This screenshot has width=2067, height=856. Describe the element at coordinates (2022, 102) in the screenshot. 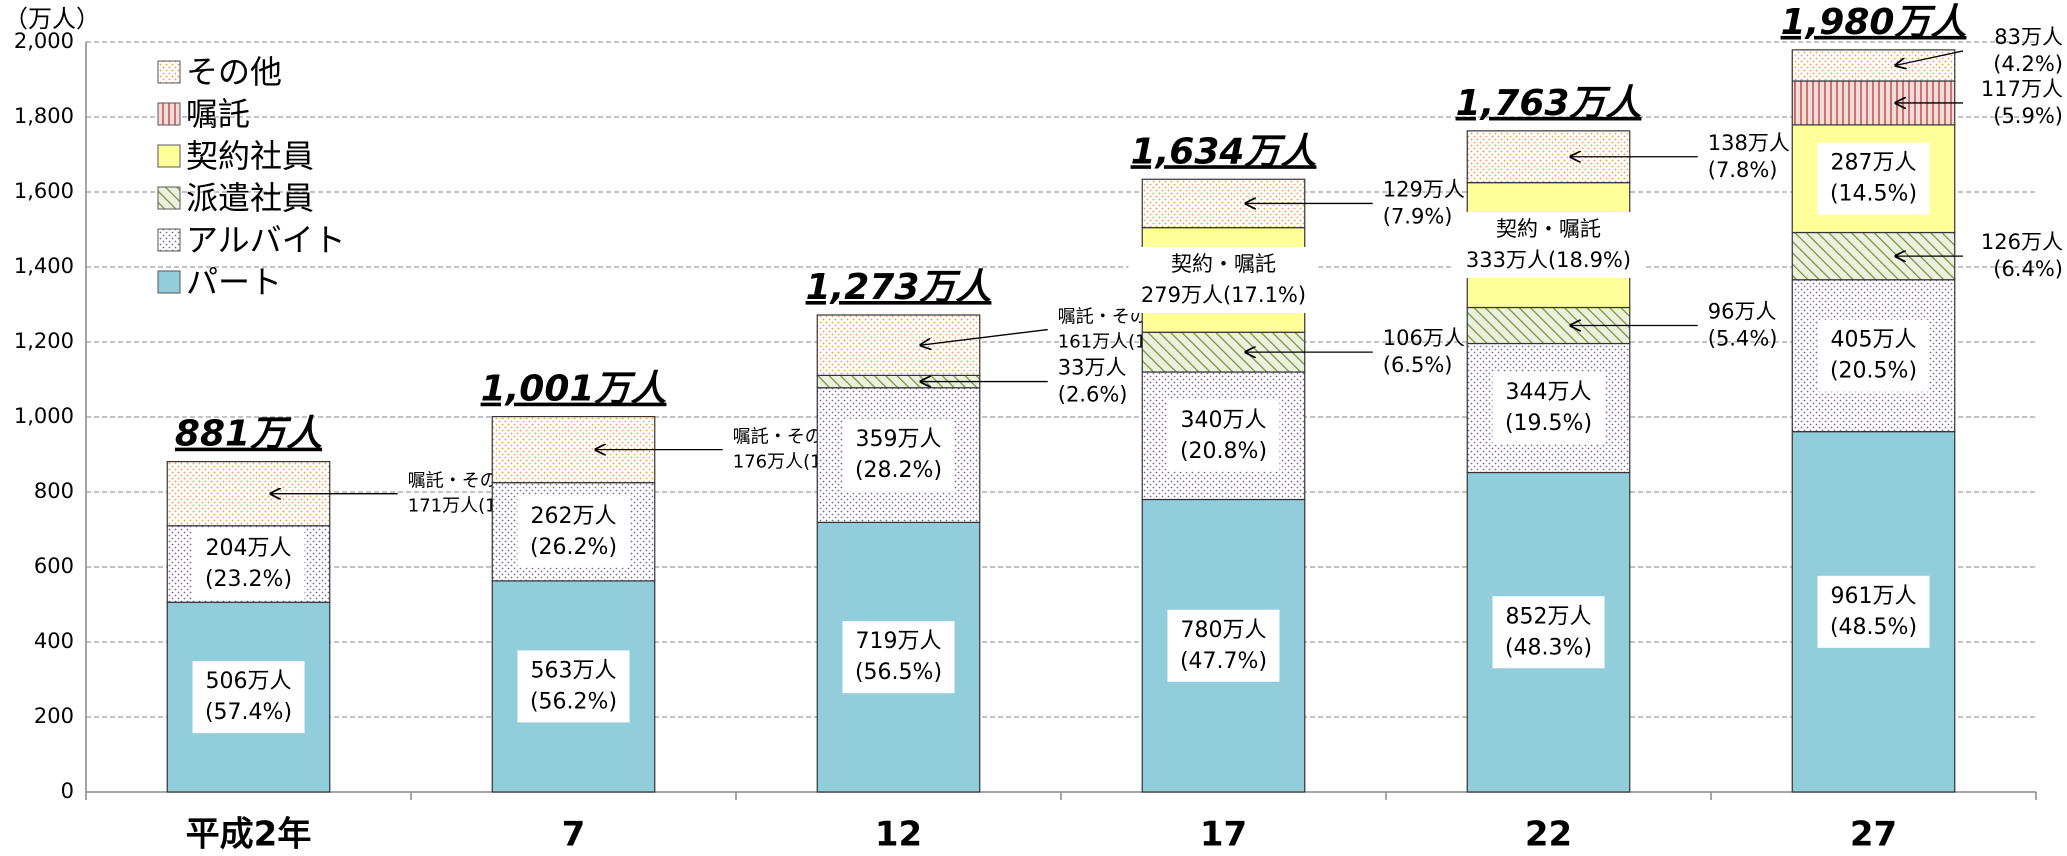

I see `data-label: 117万人 (5.9%)` at that location.